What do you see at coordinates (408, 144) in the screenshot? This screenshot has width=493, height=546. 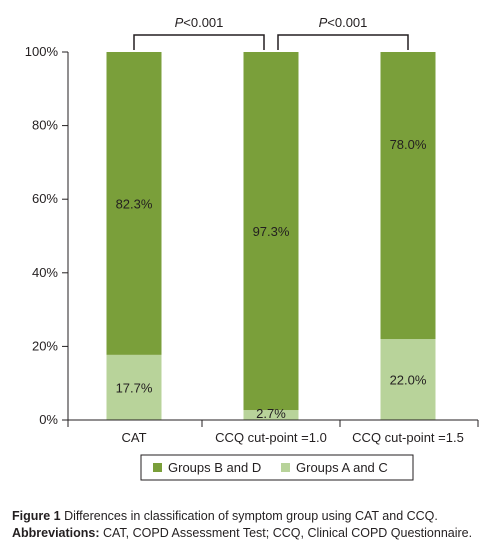 I see `data-label-groups-b-d-2: 78.0%` at bounding box center [408, 144].